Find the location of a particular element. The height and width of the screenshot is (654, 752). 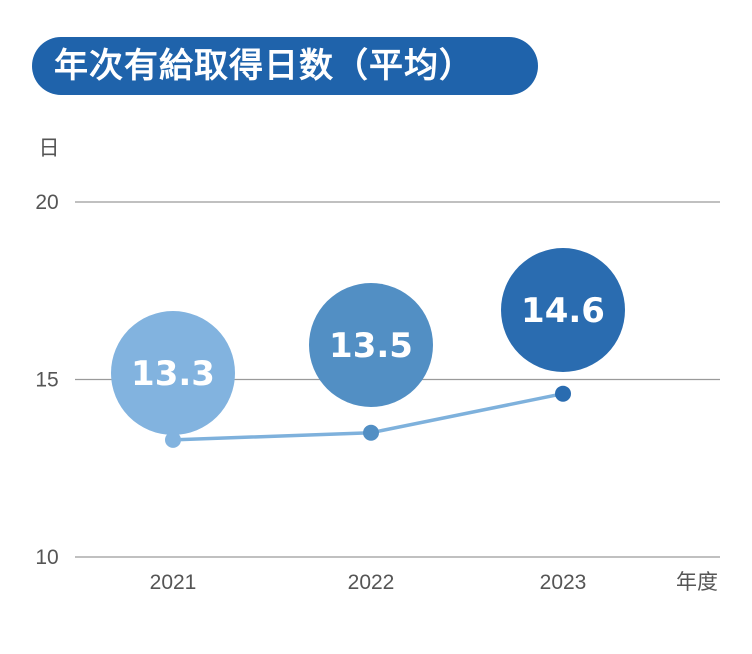

x-tick-label: 2022 is located at coordinates (371, 582).